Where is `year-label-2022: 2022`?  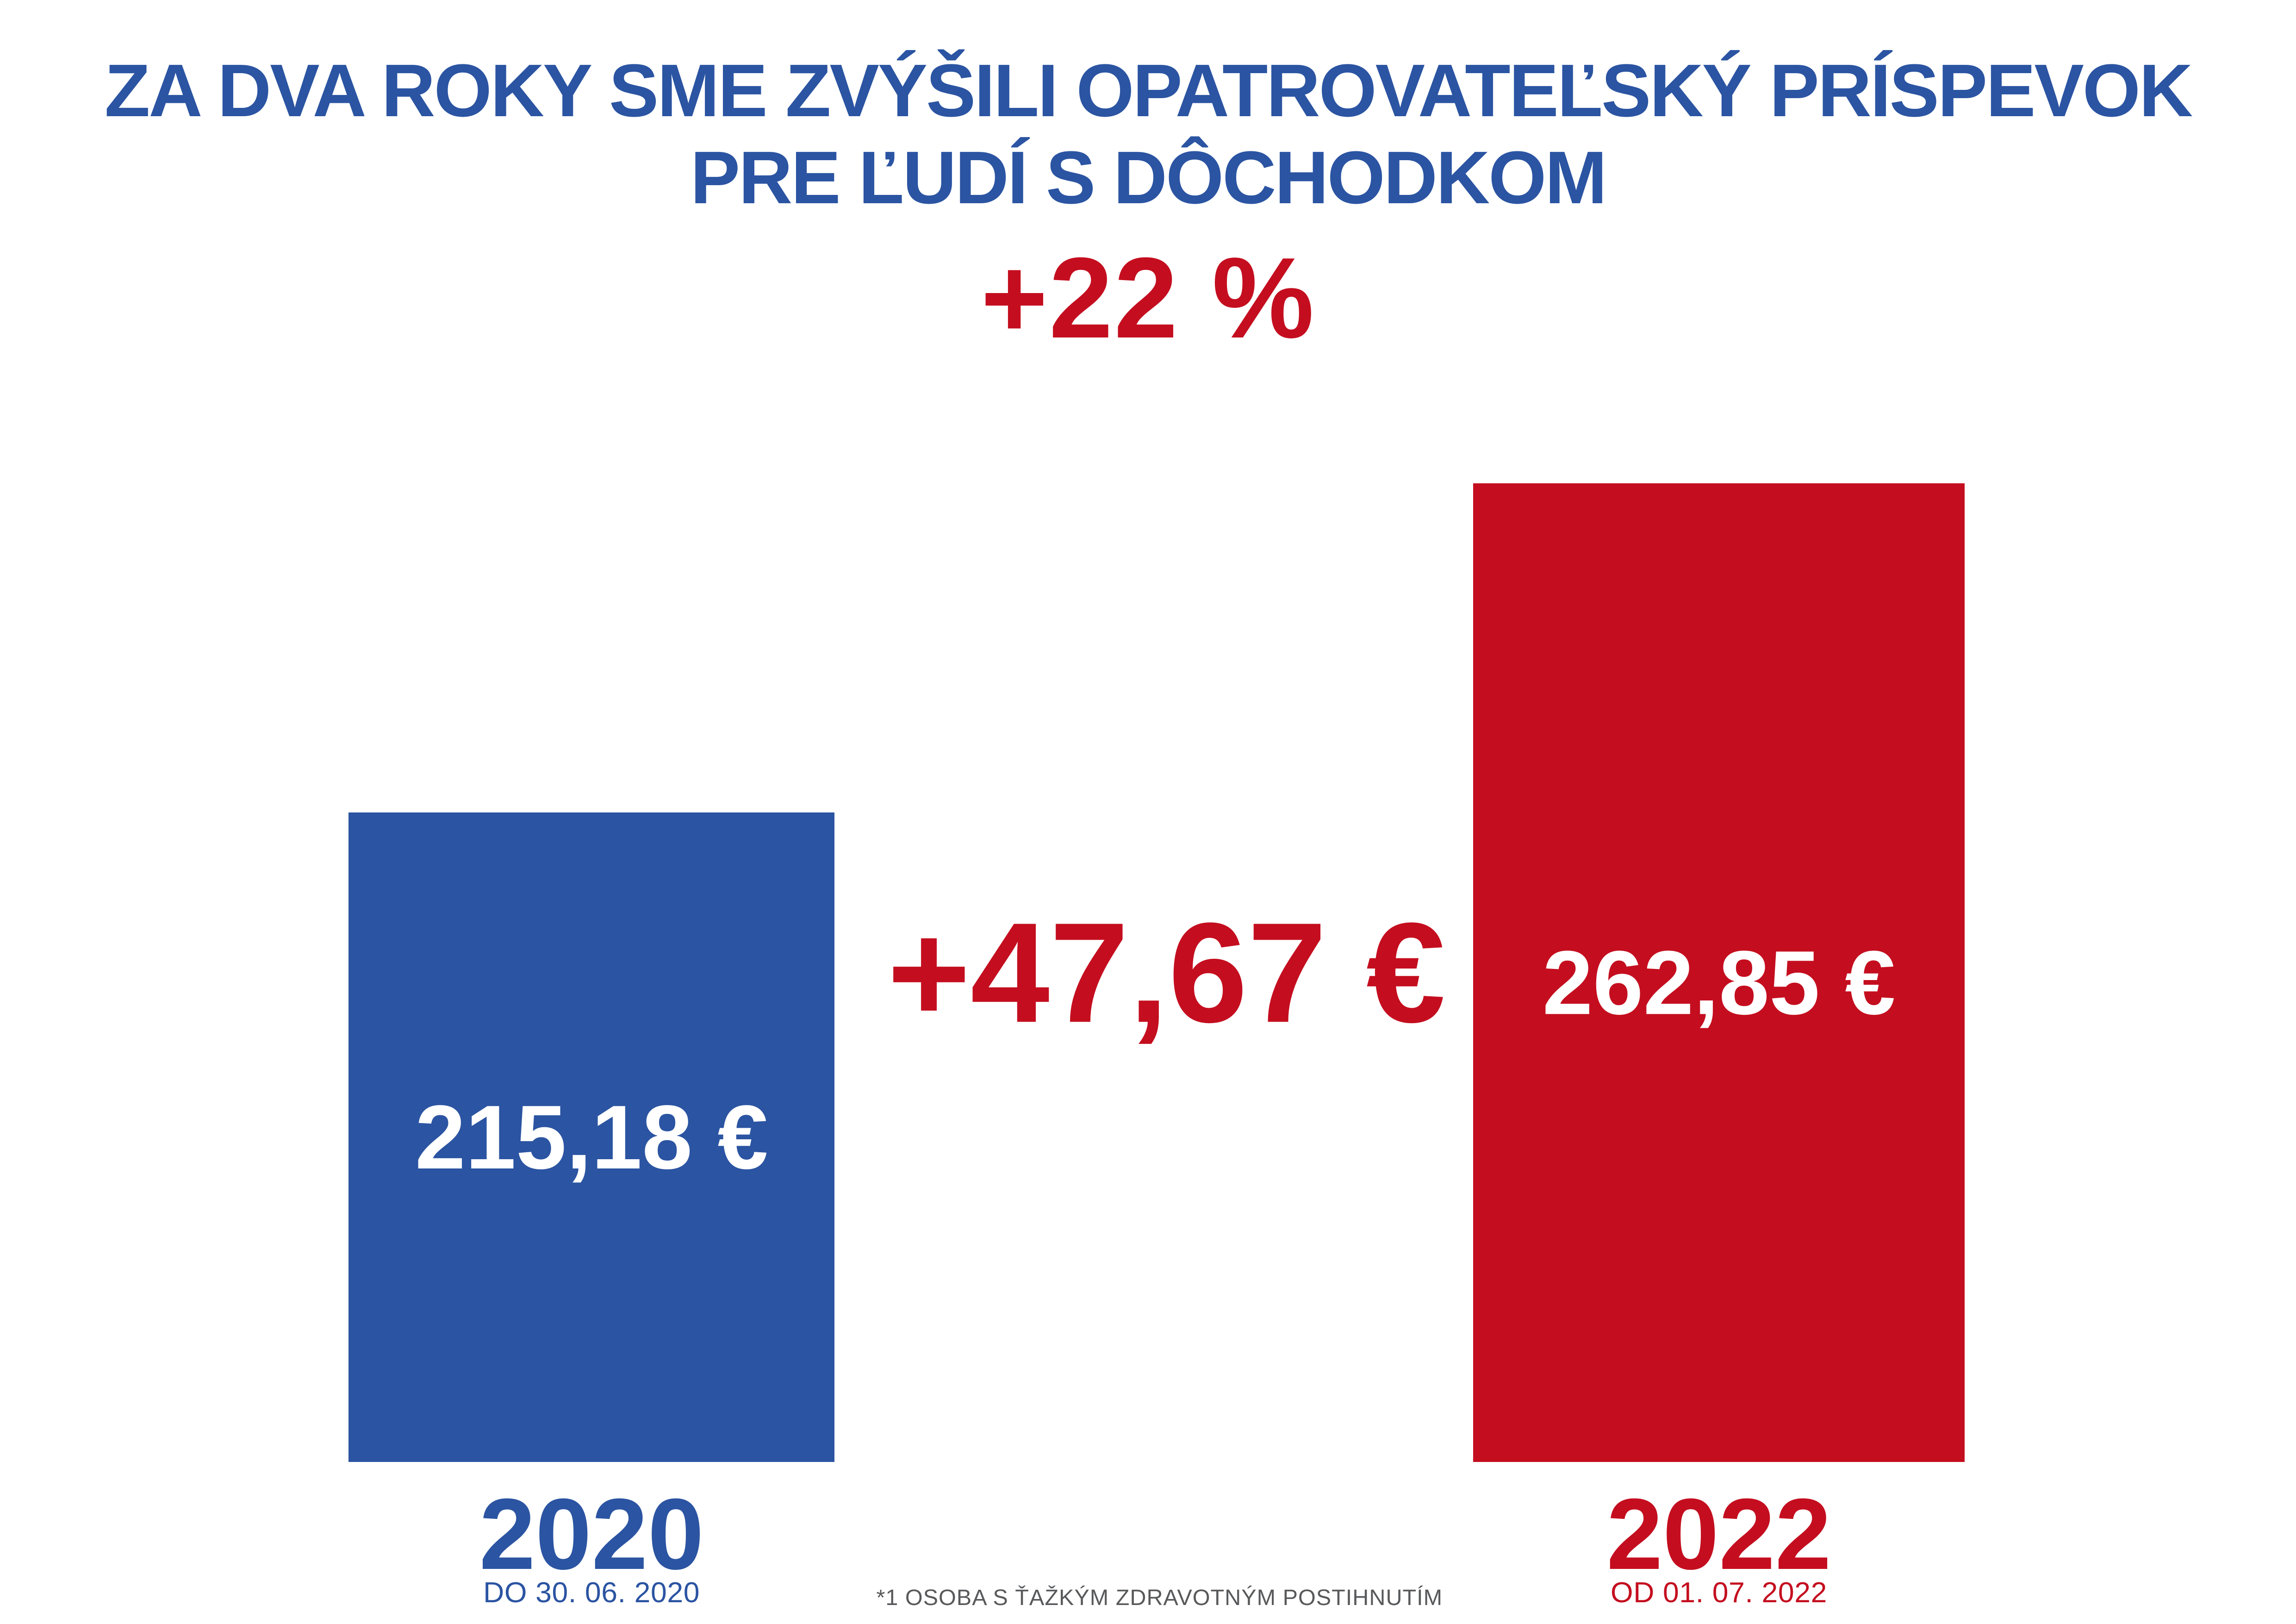 year-label-2022: 2022 is located at coordinates (1718, 1534).